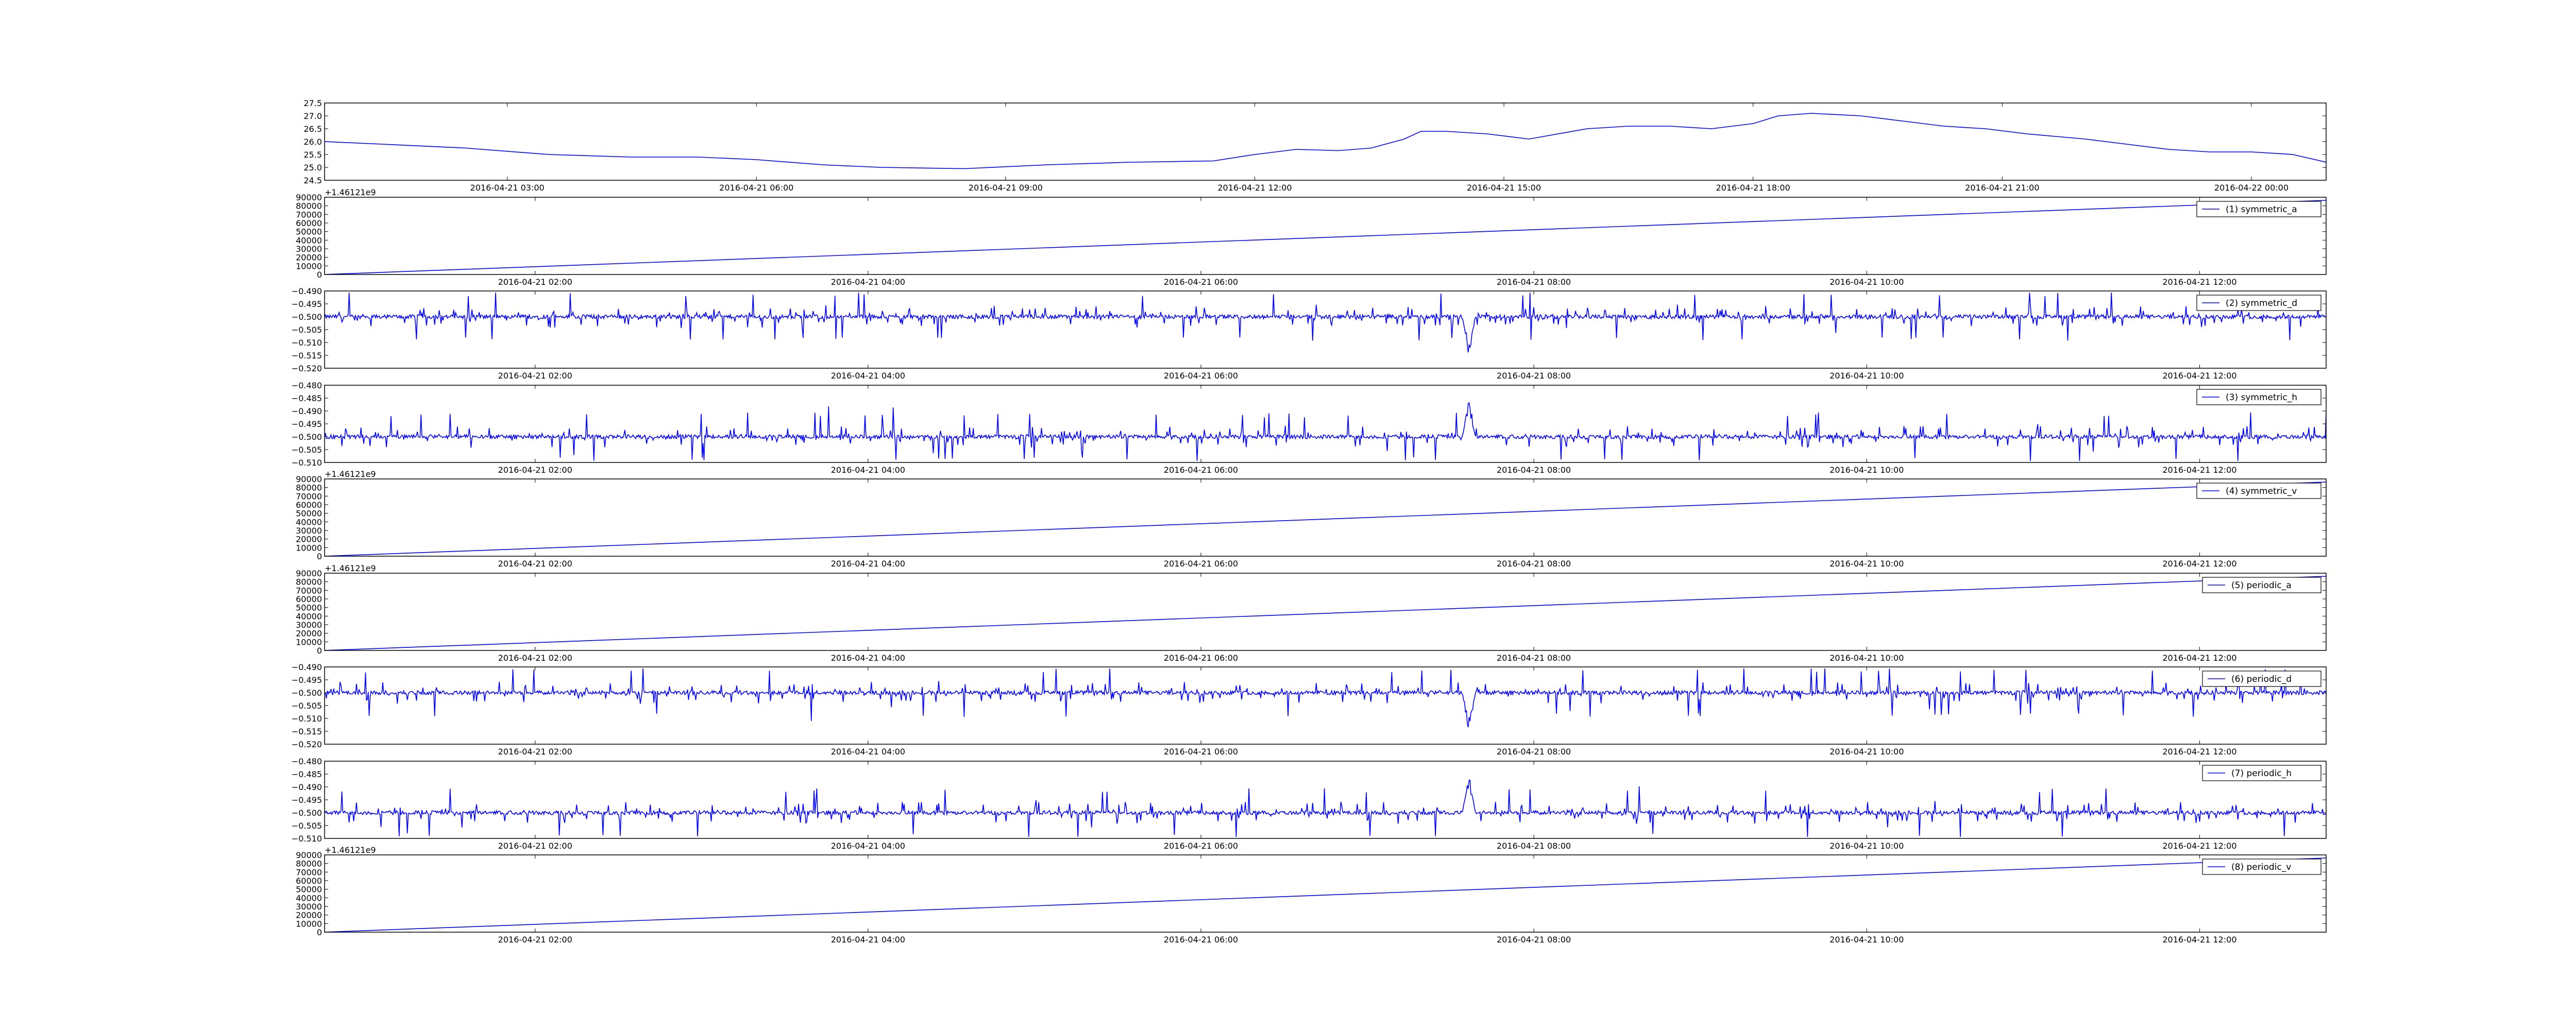 The height and width of the screenshot is (1030, 2576). What do you see at coordinates (312, 142) in the screenshot?
I see `y-tick-label: 26.0` at bounding box center [312, 142].